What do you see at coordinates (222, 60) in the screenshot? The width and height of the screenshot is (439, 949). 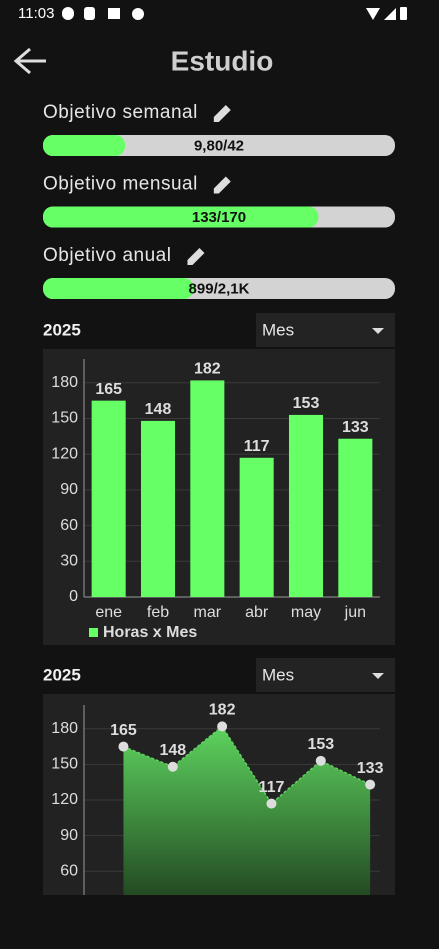 I see `page-title: Estudio` at bounding box center [222, 60].